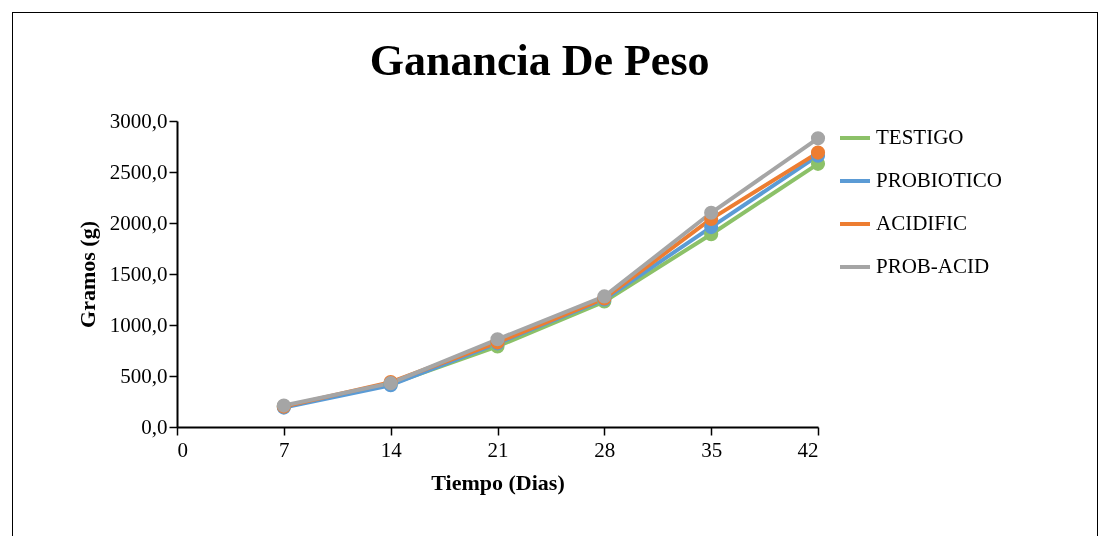 The image size is (1102, 536). I want to click on y-tick-label: 3000,0, so click(138, 120).